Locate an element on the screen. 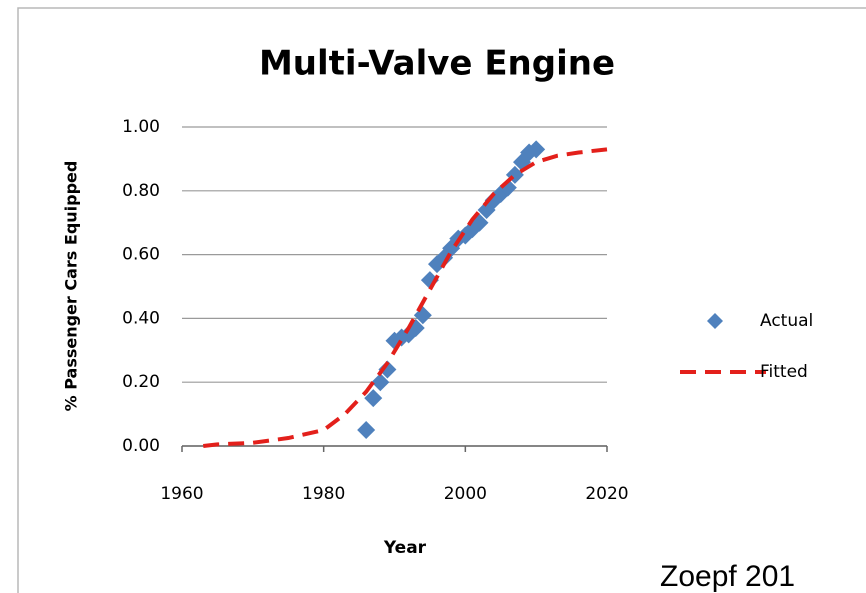 Image resolution: width=866 pixels, height=593 pixels. legend-swatch is located at coordinates (715, 321).